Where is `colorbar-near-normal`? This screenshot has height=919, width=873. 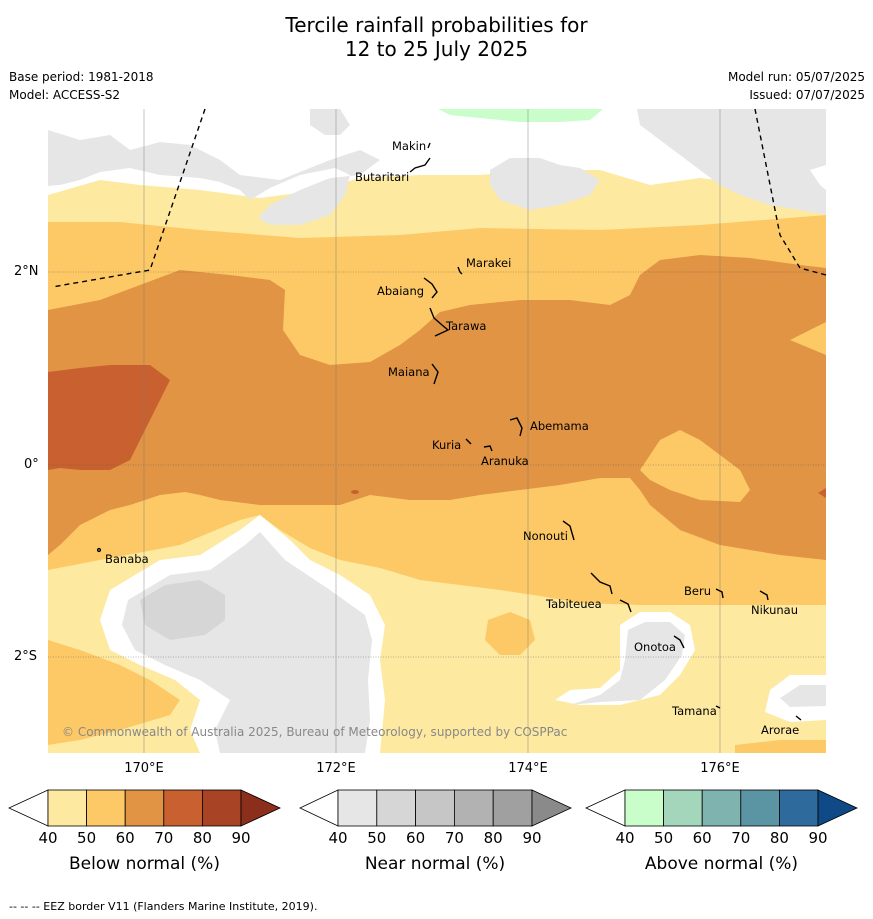
colorbar-near-normal is located at coordinates (435, 808).